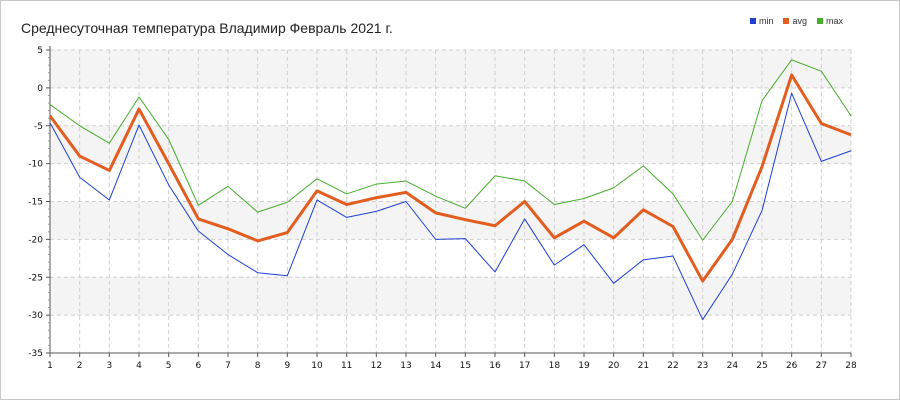 Image resolution: width=900 pixels, height=401 pixels. Describe the element at coordinates (35, 354) in the screenshot. I see `y-tick-label: -35` at that location.